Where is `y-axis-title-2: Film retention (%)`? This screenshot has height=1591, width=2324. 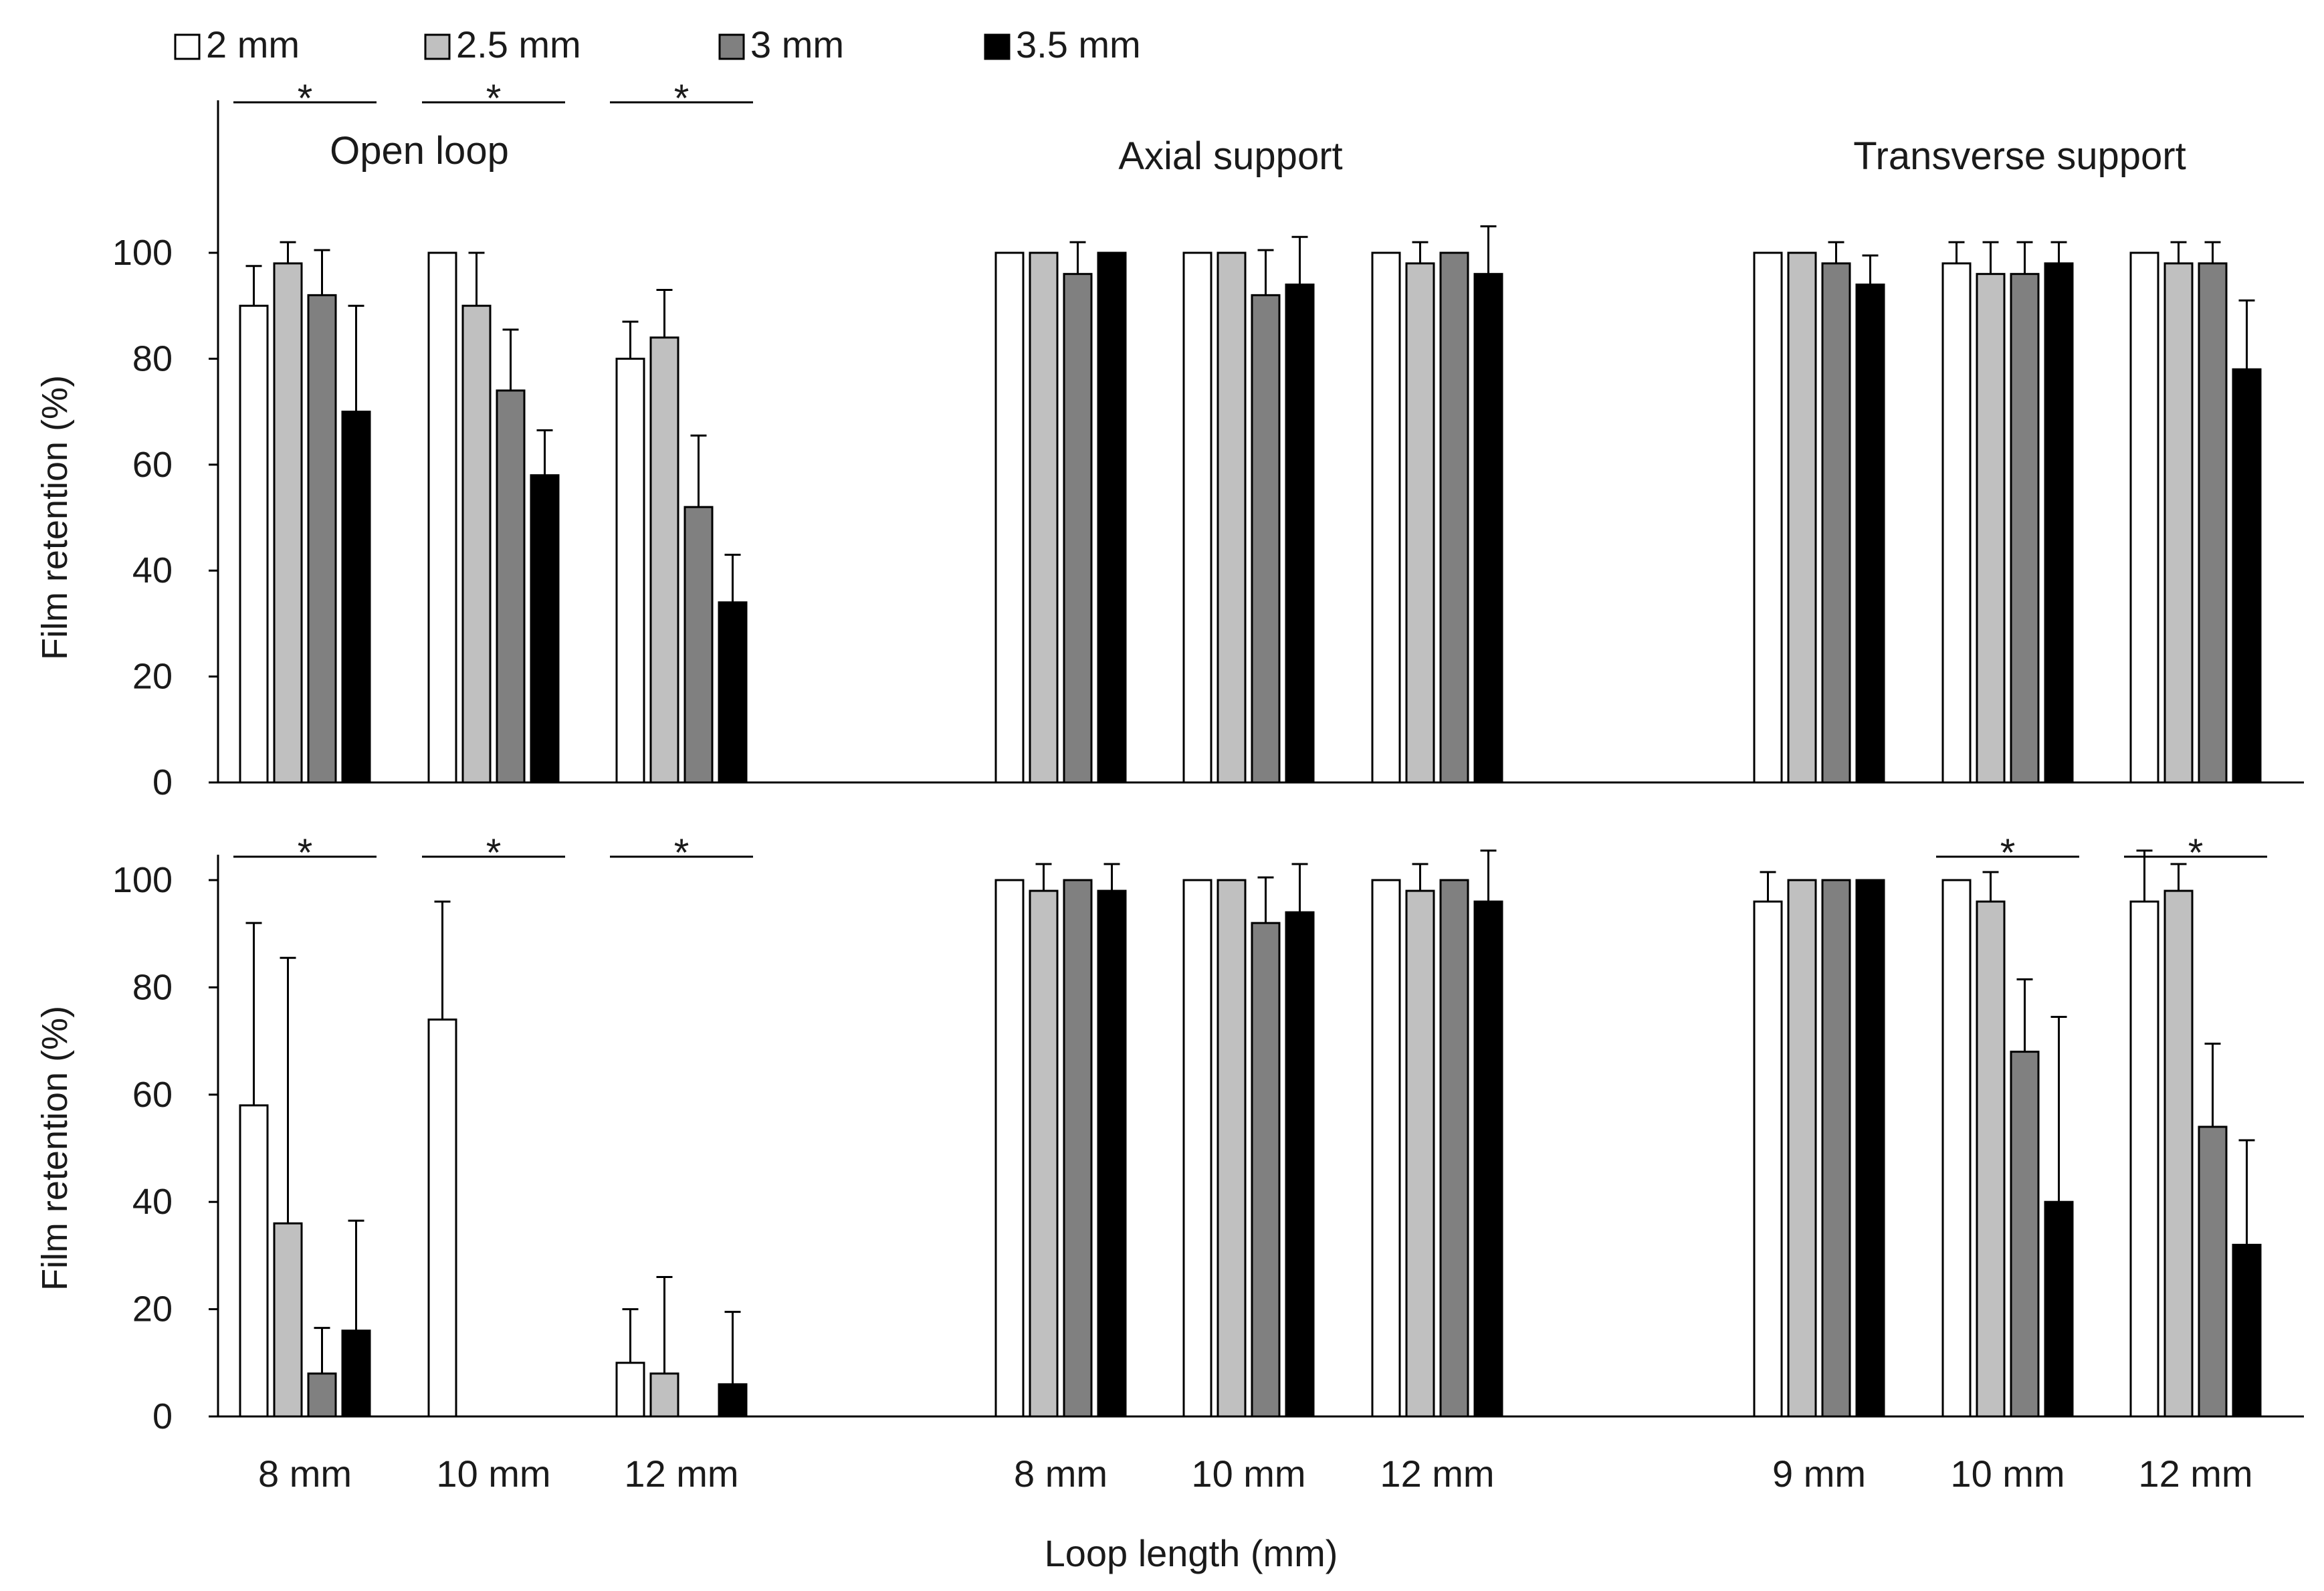 y-axis-title-2: Film retention (%) is located at coordinates (55, 1148).